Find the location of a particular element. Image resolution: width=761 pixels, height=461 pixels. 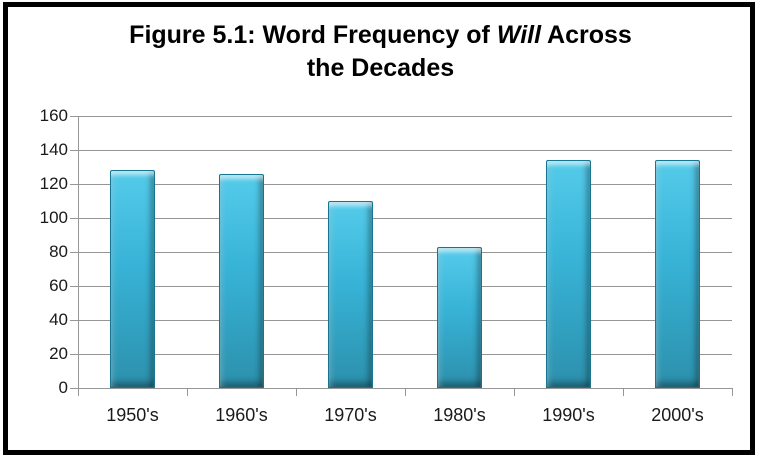

y-axis-label-100: 100 is located at coordinates (53, 217).